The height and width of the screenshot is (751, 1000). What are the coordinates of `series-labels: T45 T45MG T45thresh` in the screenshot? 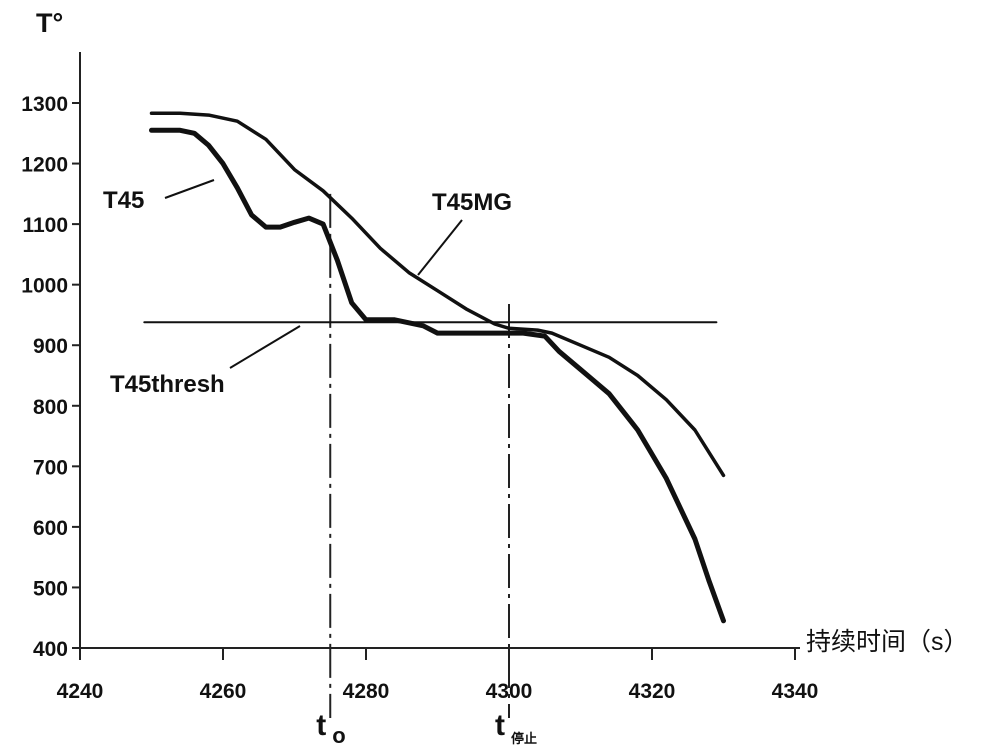 It's located at (307, 289).